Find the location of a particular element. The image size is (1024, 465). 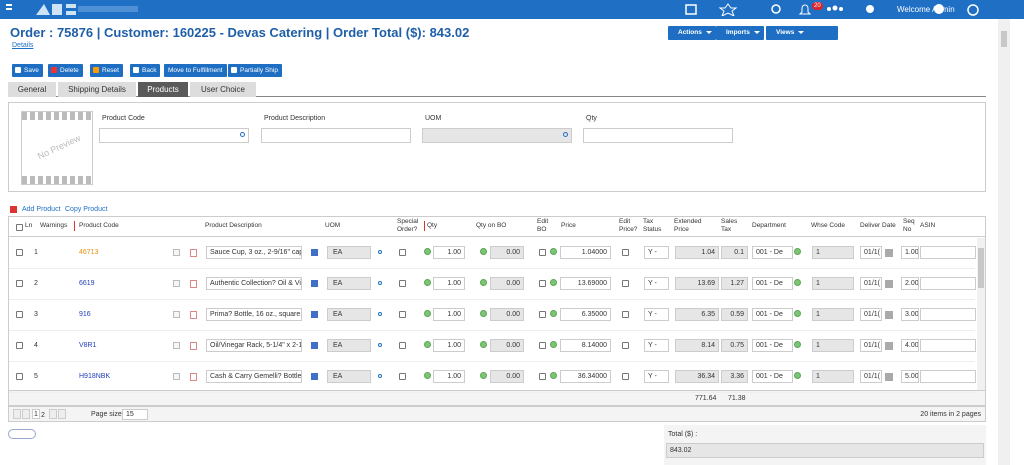

tab: Products is located at coordinates (163, 89).